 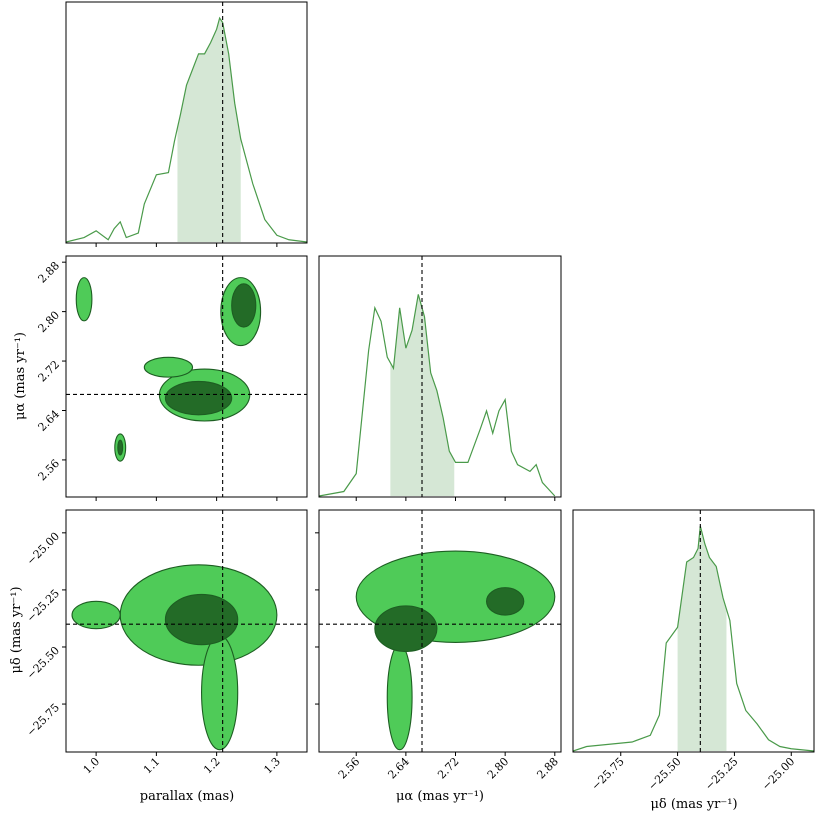 I want to click on x-tick-label-0-3: 1.3, so click(x=272, y=766).